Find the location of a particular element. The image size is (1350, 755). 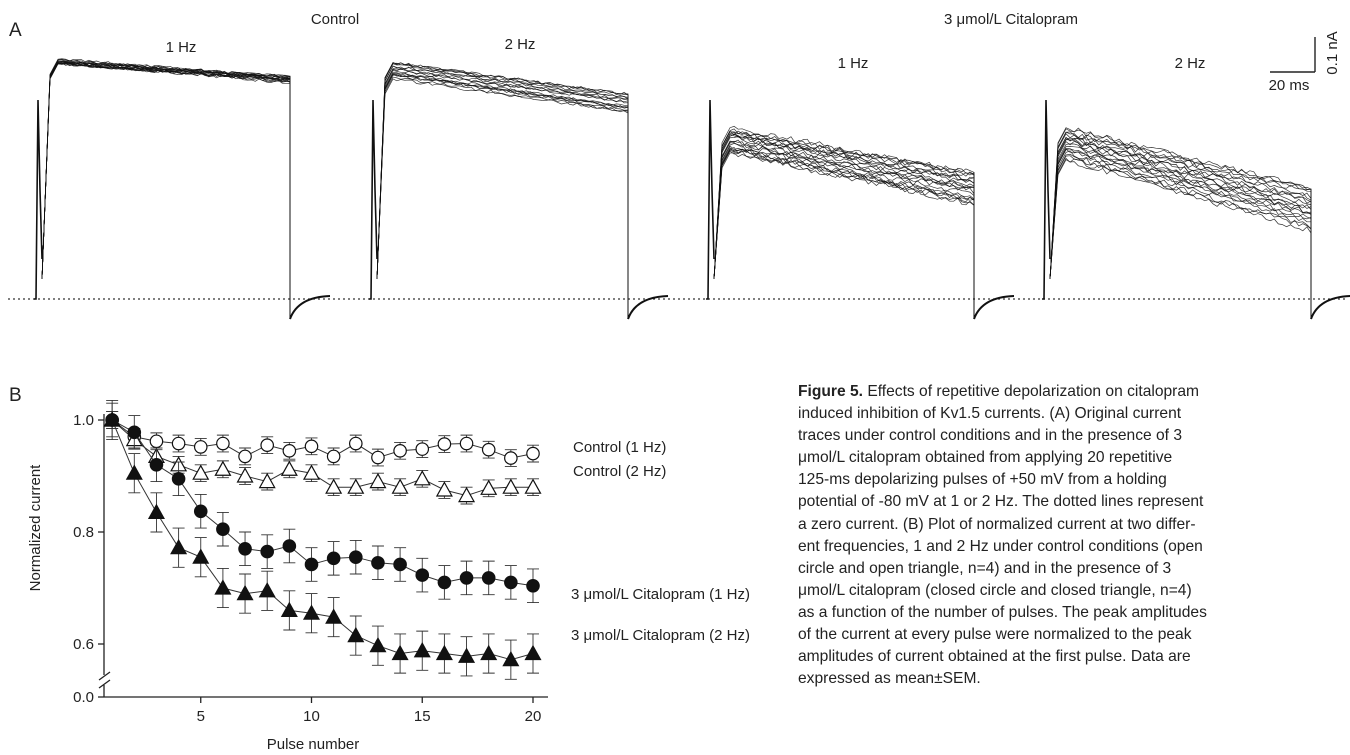

series-label: 3 μmol/L Citalopram (1 Hz) is located at coordinates (660, 594).